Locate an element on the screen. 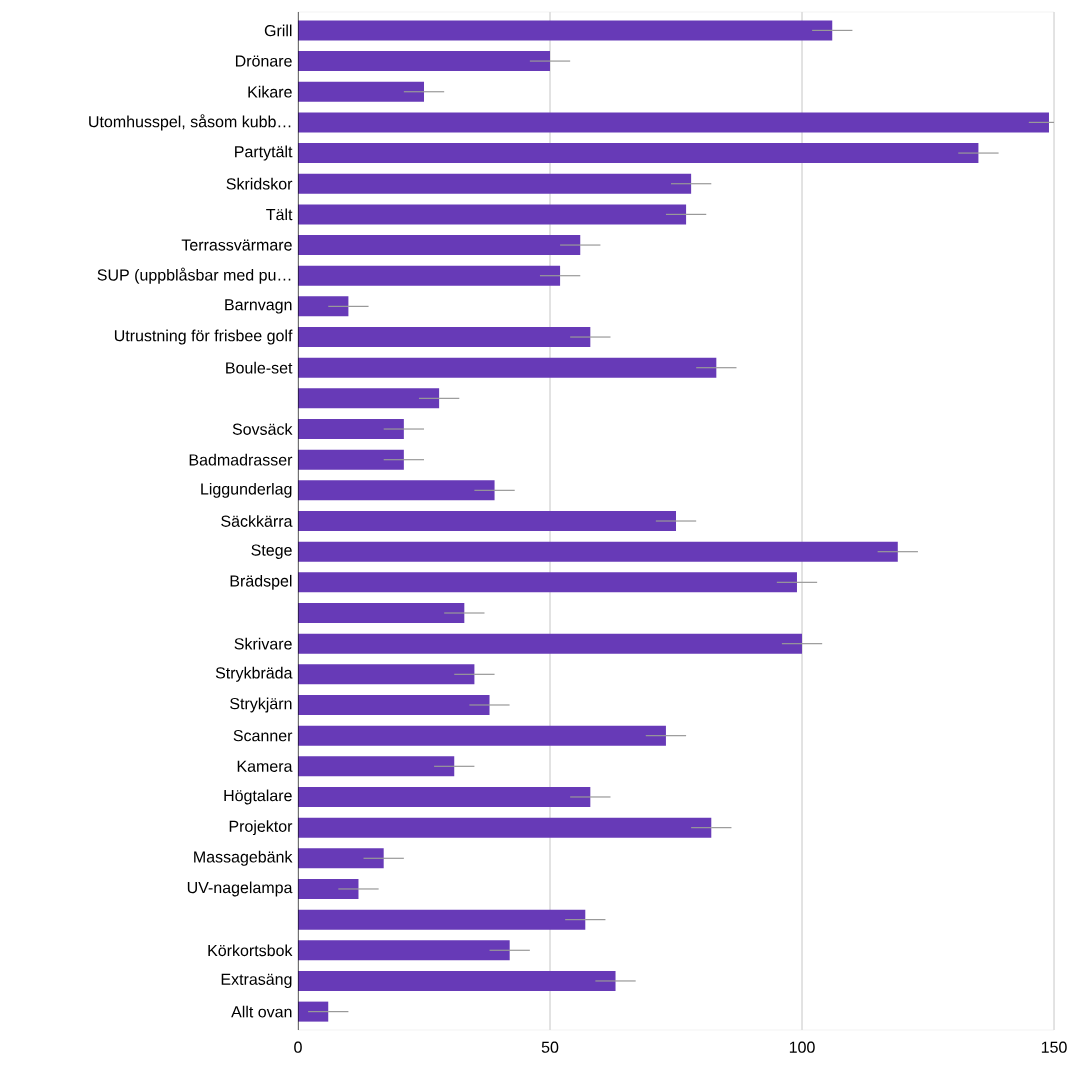 The width and height of the screenshot is (1076, 1072). y-tick-label: Brädspel is located at coordinates (261, 582).